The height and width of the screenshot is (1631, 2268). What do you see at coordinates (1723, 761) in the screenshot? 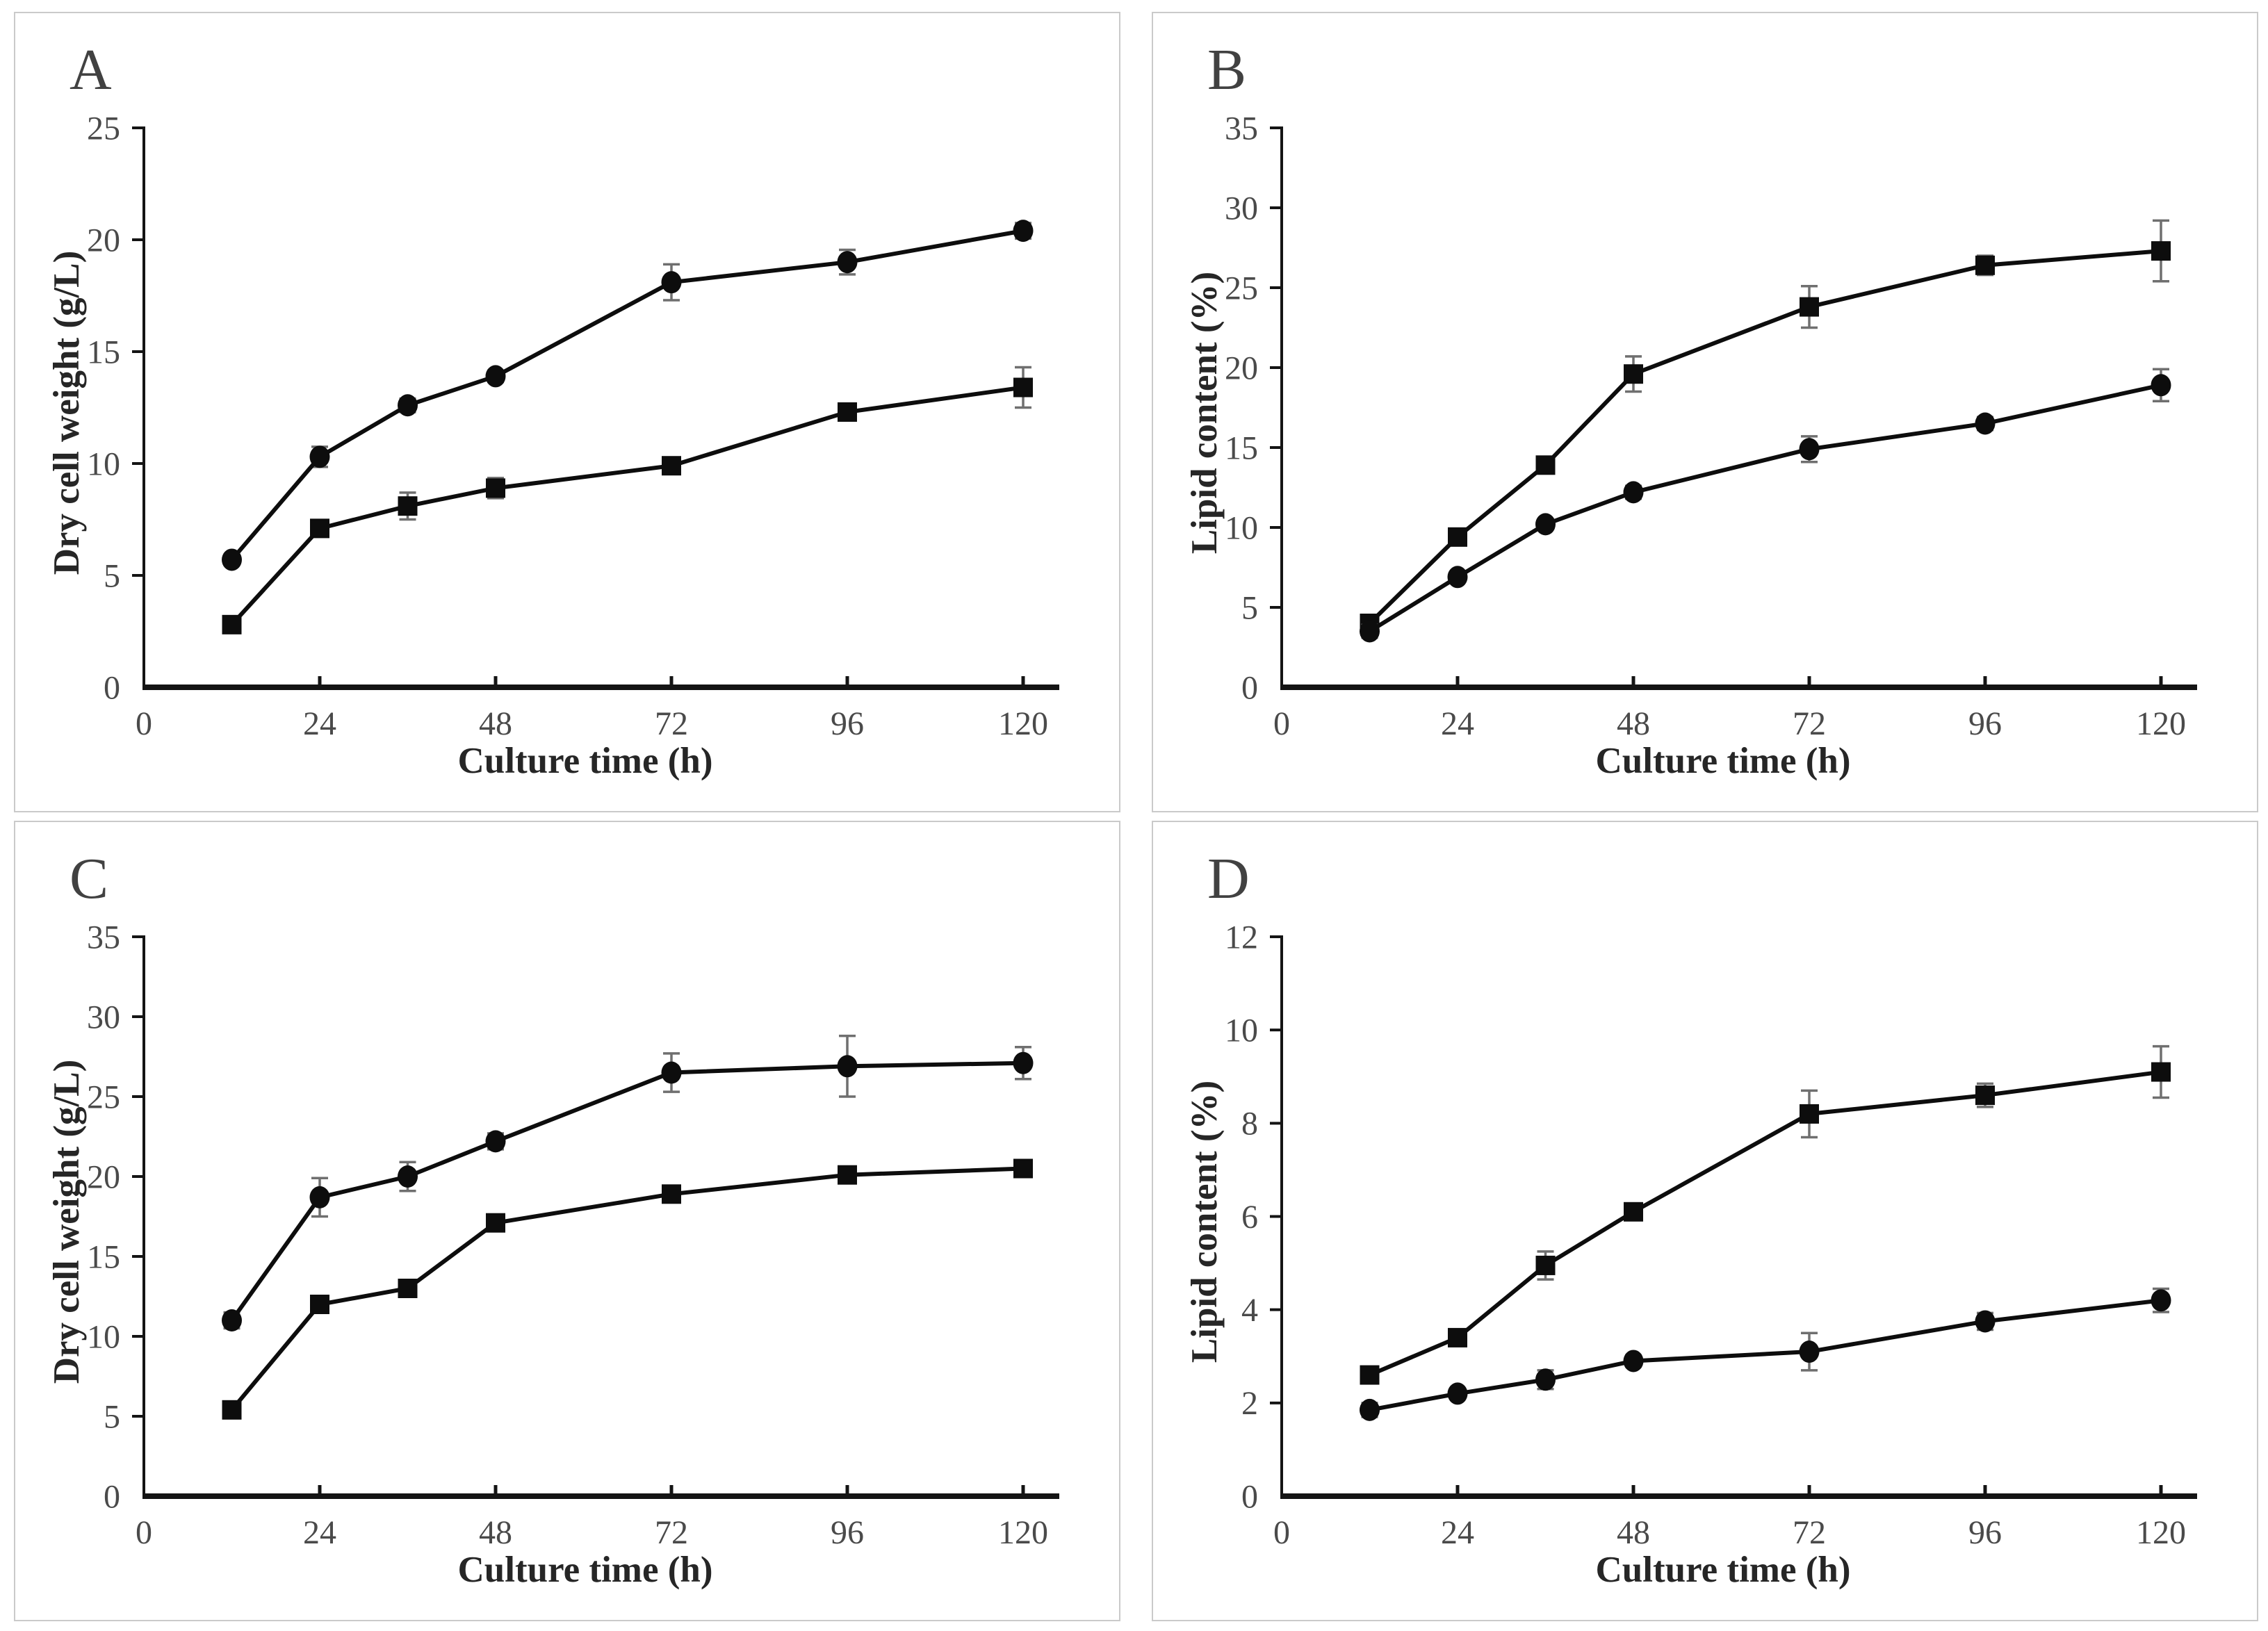
I see `panel-b-x-axis-title: Culture time (h)` at bounding box center [1723, 761].